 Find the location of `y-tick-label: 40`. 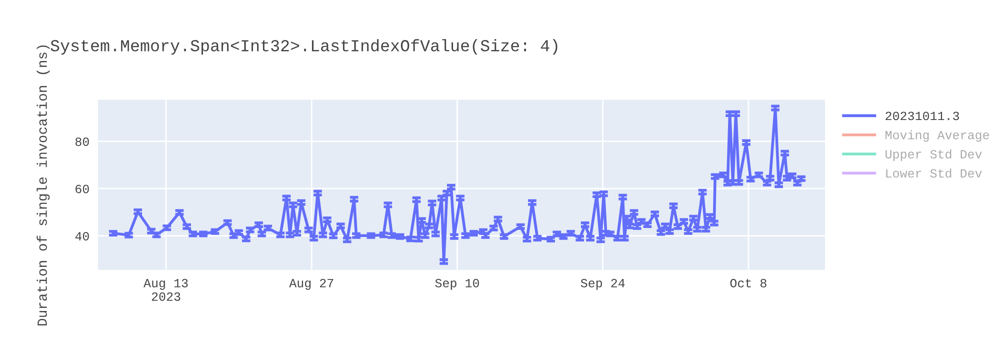

y-tick-label: 40 is located at coordinates (82, 236).